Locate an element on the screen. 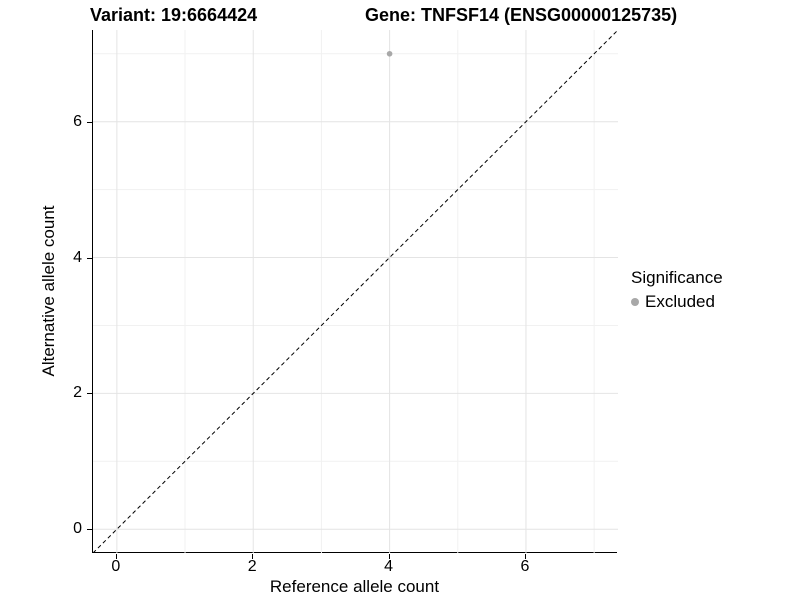  legend: Significance Excluded is located at coordinates (677, 290).